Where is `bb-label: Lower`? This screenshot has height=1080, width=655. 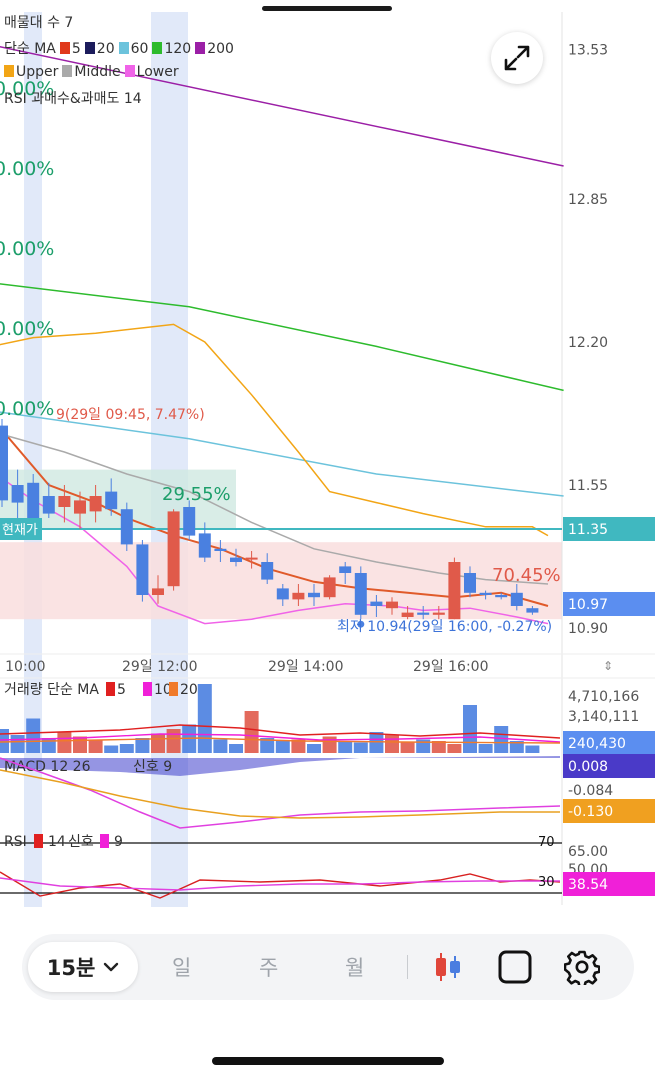
bb-label: Lower is located at coordinates (157, 72).